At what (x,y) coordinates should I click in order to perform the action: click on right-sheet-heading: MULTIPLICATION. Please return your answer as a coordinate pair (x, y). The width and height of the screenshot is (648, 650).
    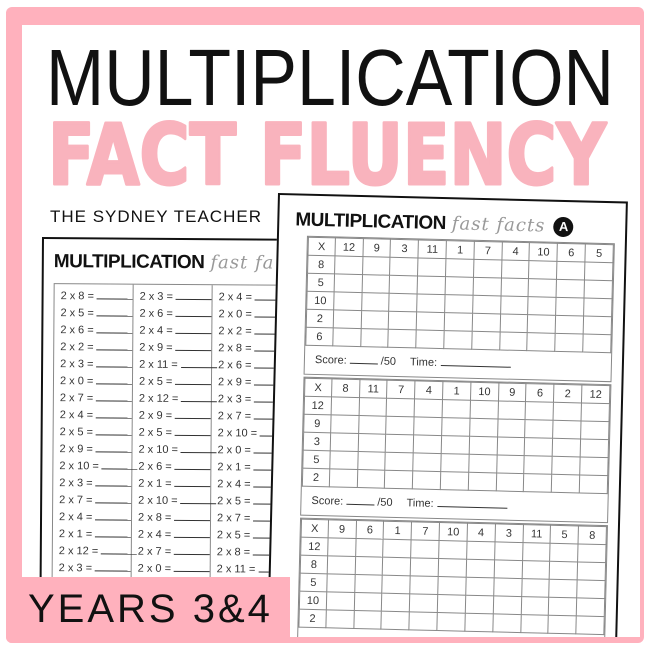
    Looking at the image, I should click on (371, 222).